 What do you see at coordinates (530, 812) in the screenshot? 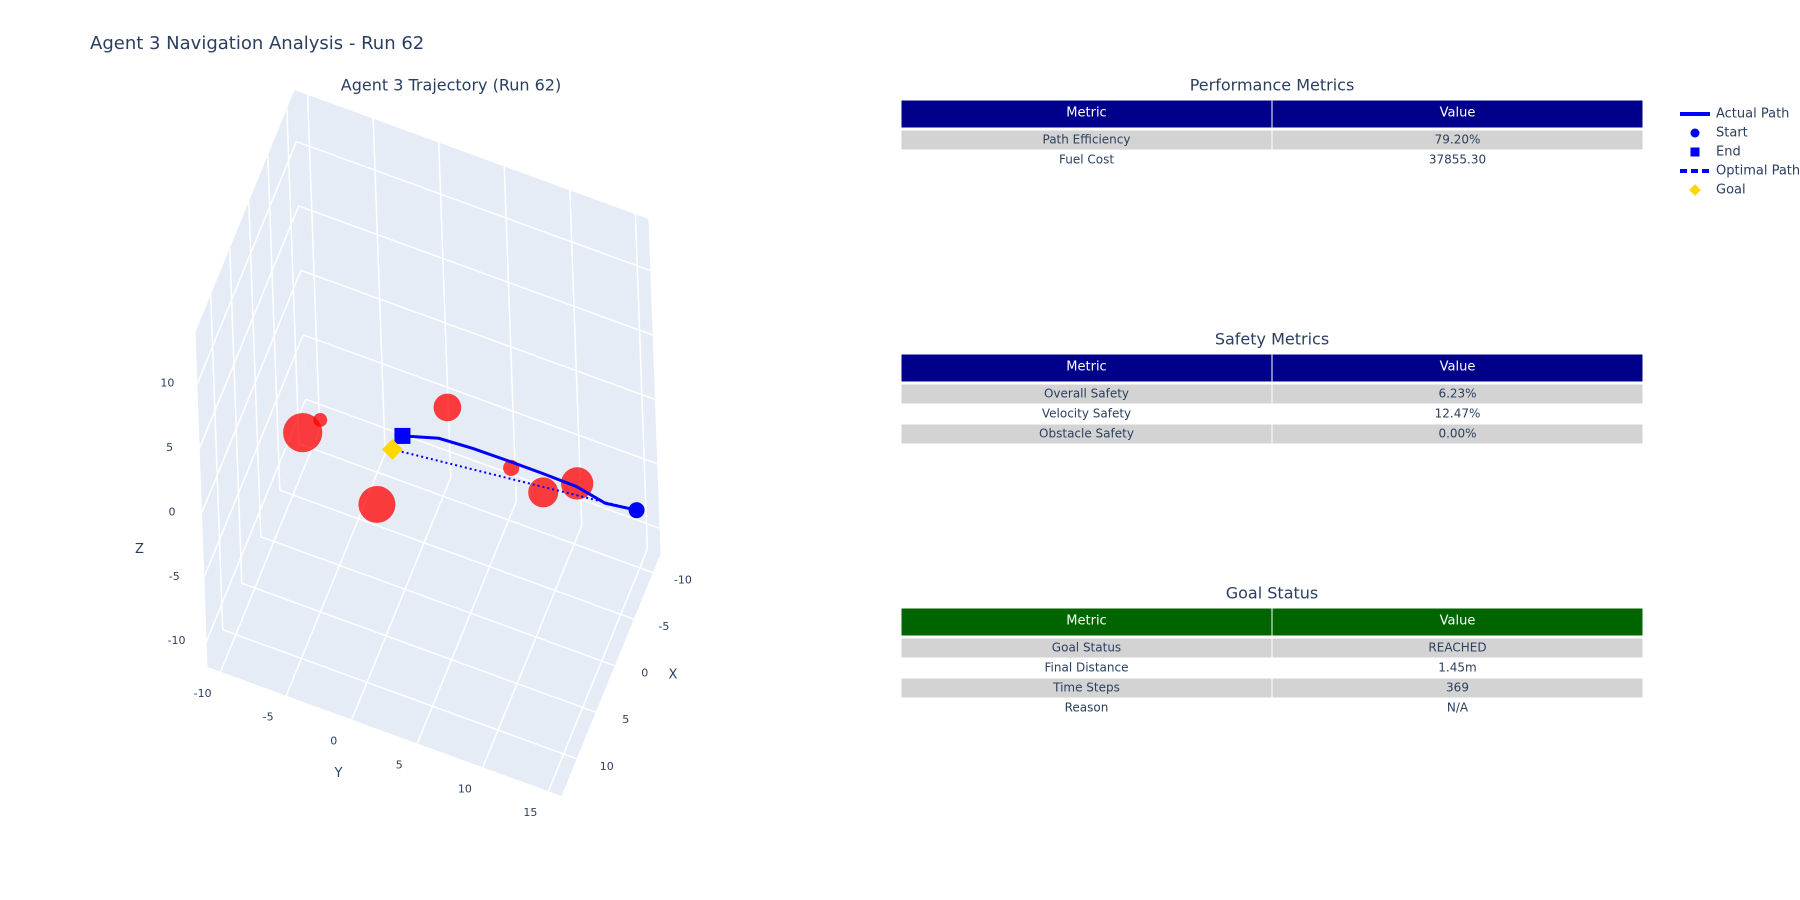
I see `y-tick-label: 15` at bounding box center [530, 812].